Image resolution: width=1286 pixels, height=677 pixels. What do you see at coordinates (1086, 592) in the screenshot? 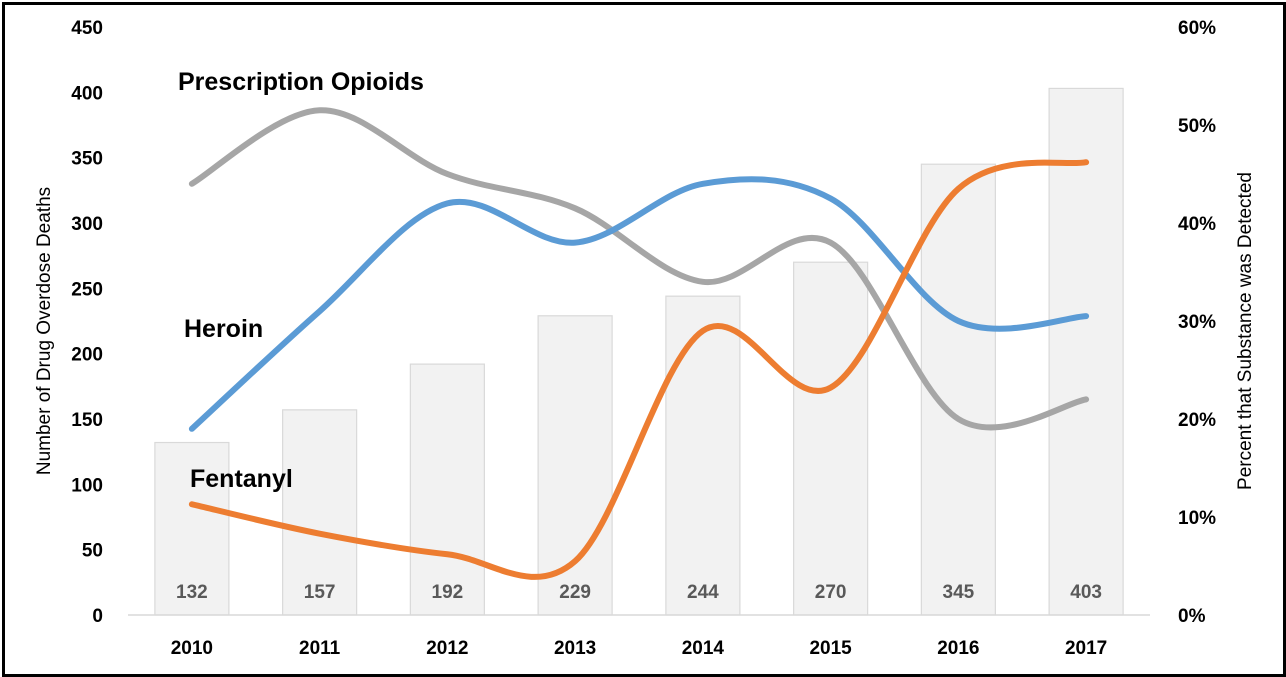
I see `bar-value-label: 403` at bounding box center [1086, 592].